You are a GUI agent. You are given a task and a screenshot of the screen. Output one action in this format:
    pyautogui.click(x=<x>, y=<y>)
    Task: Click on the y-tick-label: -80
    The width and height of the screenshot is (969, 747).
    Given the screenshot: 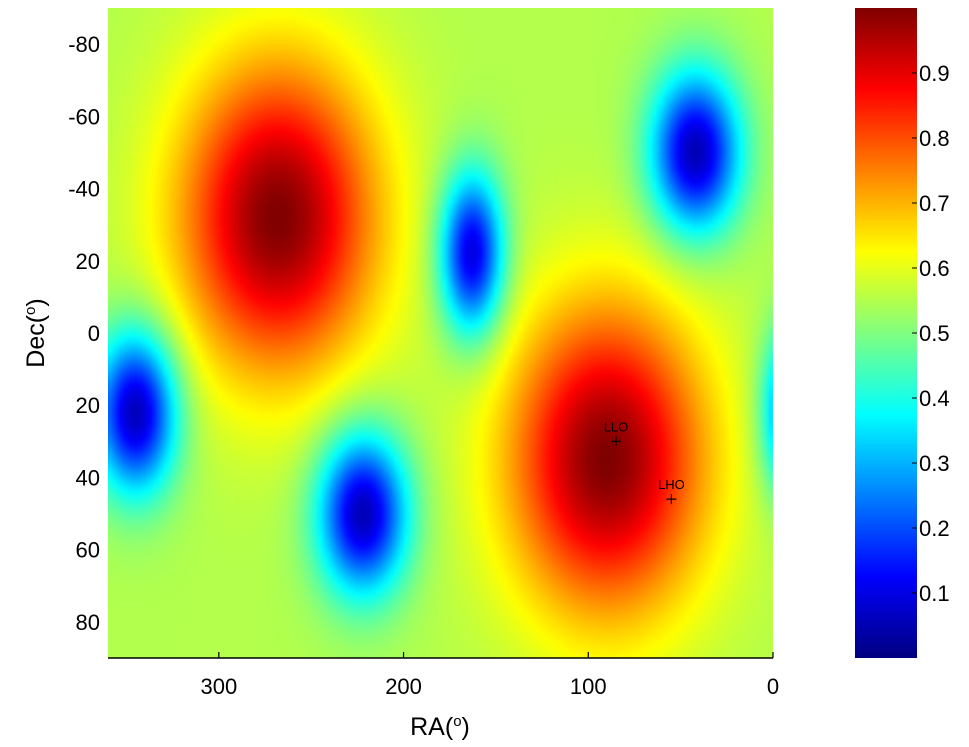 What is the action you would take?
    pyautogui.click(x=84, y=44)
    